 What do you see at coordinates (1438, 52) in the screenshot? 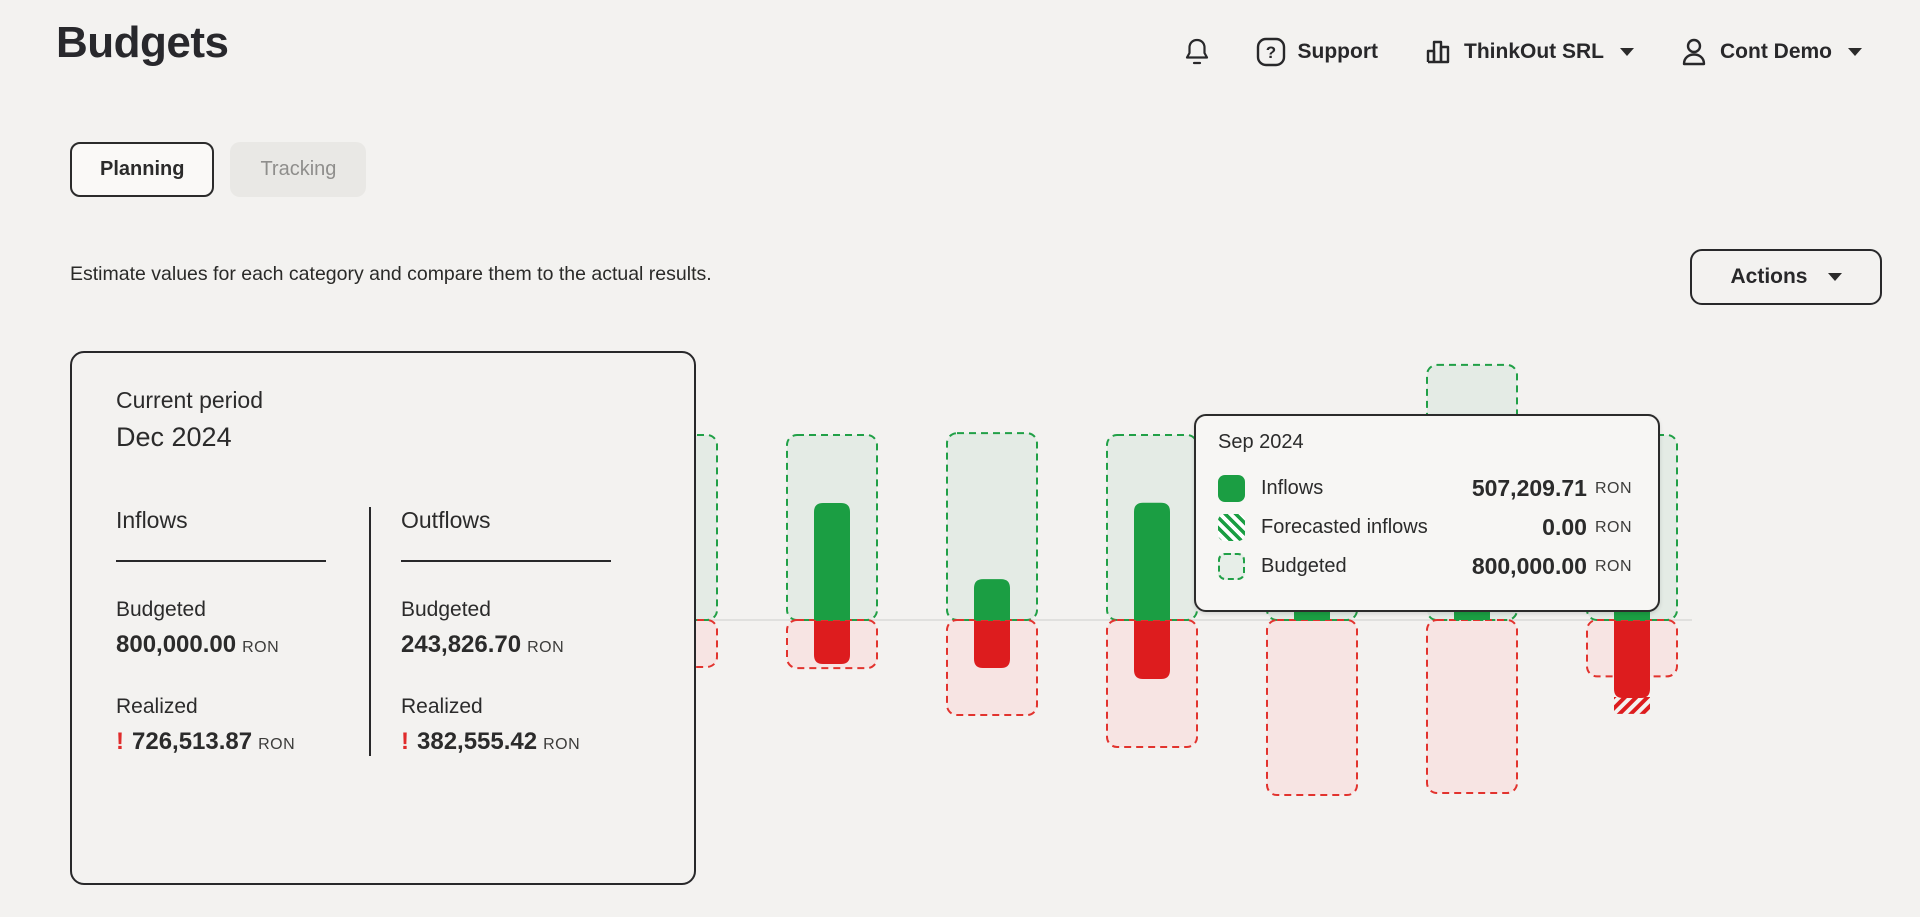
I see `chart-columns-icon` at bounding box center [1438, 52].